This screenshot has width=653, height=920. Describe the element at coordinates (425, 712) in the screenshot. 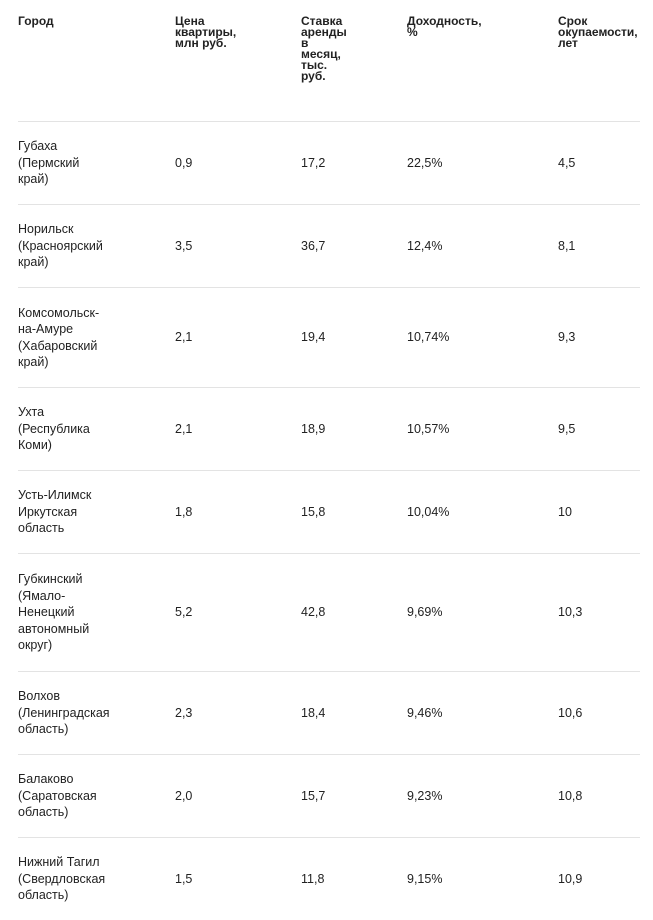

I see `yield-cell: 9,46%` at that location.